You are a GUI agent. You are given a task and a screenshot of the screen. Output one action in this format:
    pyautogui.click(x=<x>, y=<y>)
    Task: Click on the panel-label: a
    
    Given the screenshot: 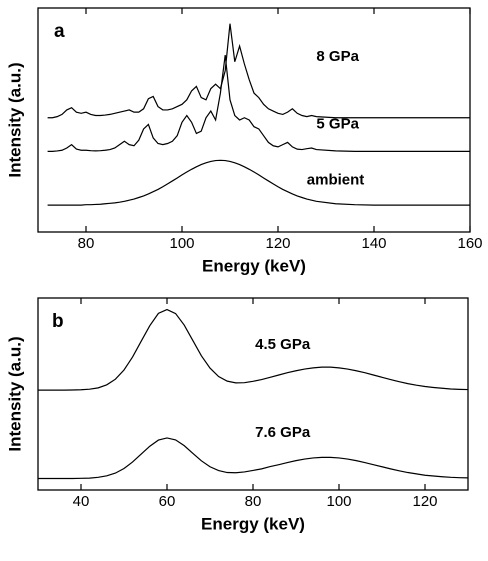 What is the action you would take?
    pyautogui.click(x=59, y=31)
    